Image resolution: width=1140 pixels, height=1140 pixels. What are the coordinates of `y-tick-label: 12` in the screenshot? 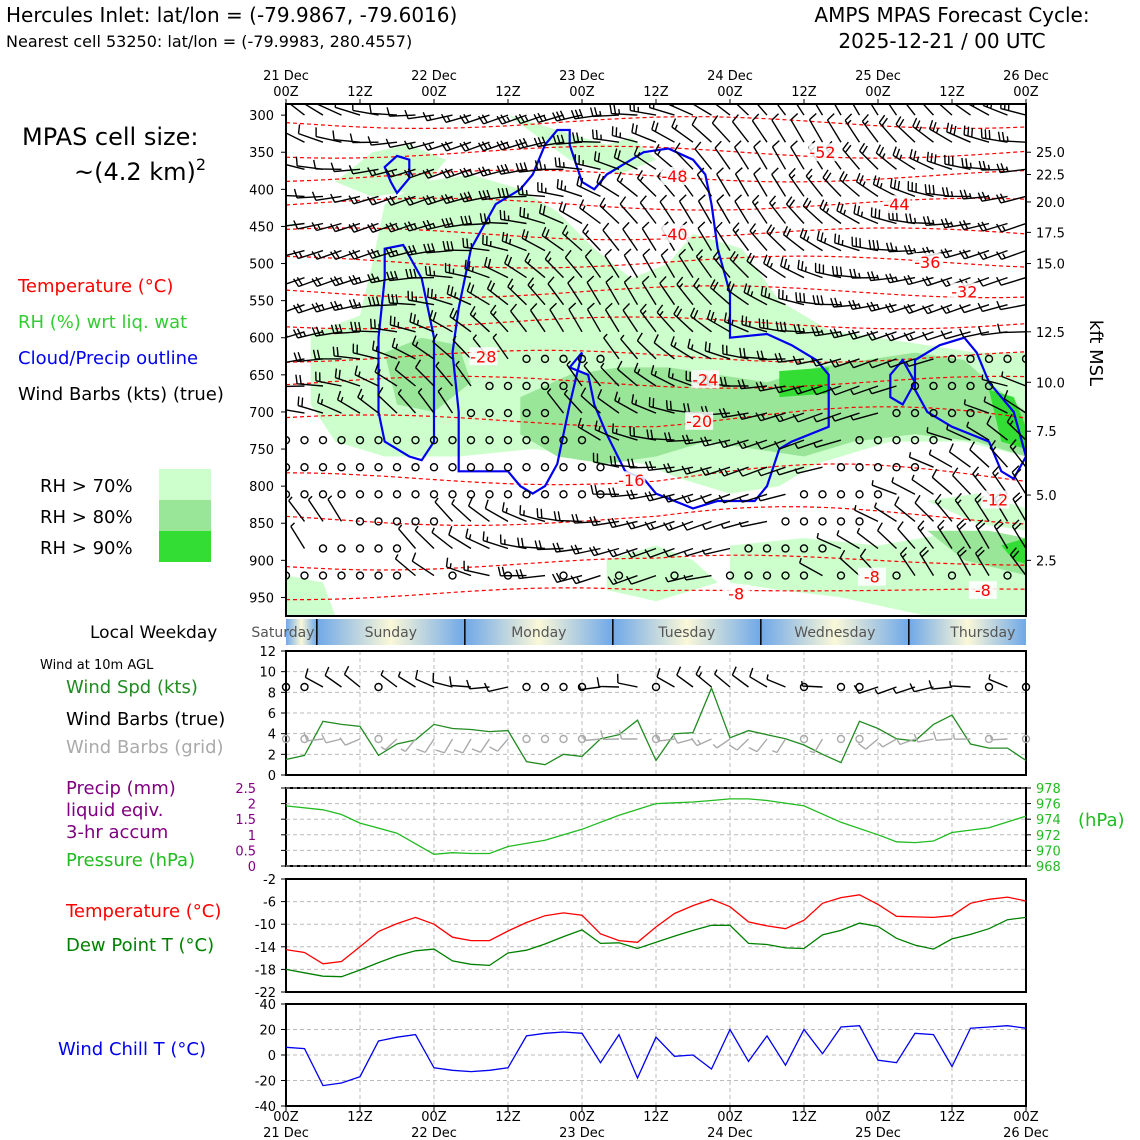 It's located at (267, 652).